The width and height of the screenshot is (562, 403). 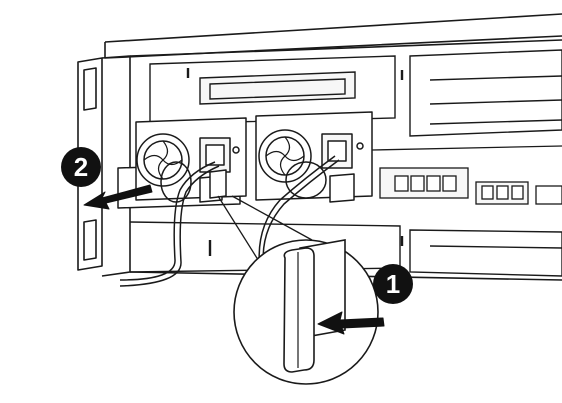 I want to click on psu-right-cord-loop, so click(x=306, y=180).